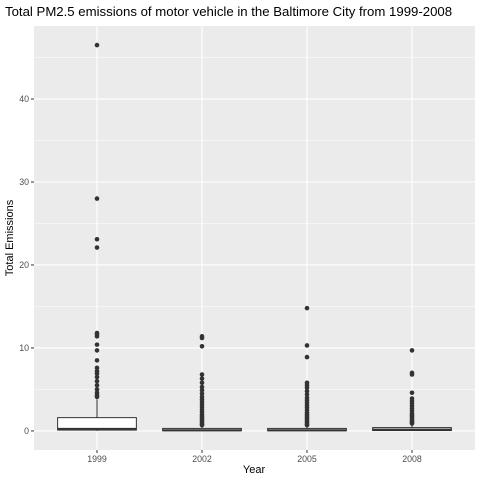 The image size is (480, 485). I want to click on y-tick-label: 0, so click(26, 431).